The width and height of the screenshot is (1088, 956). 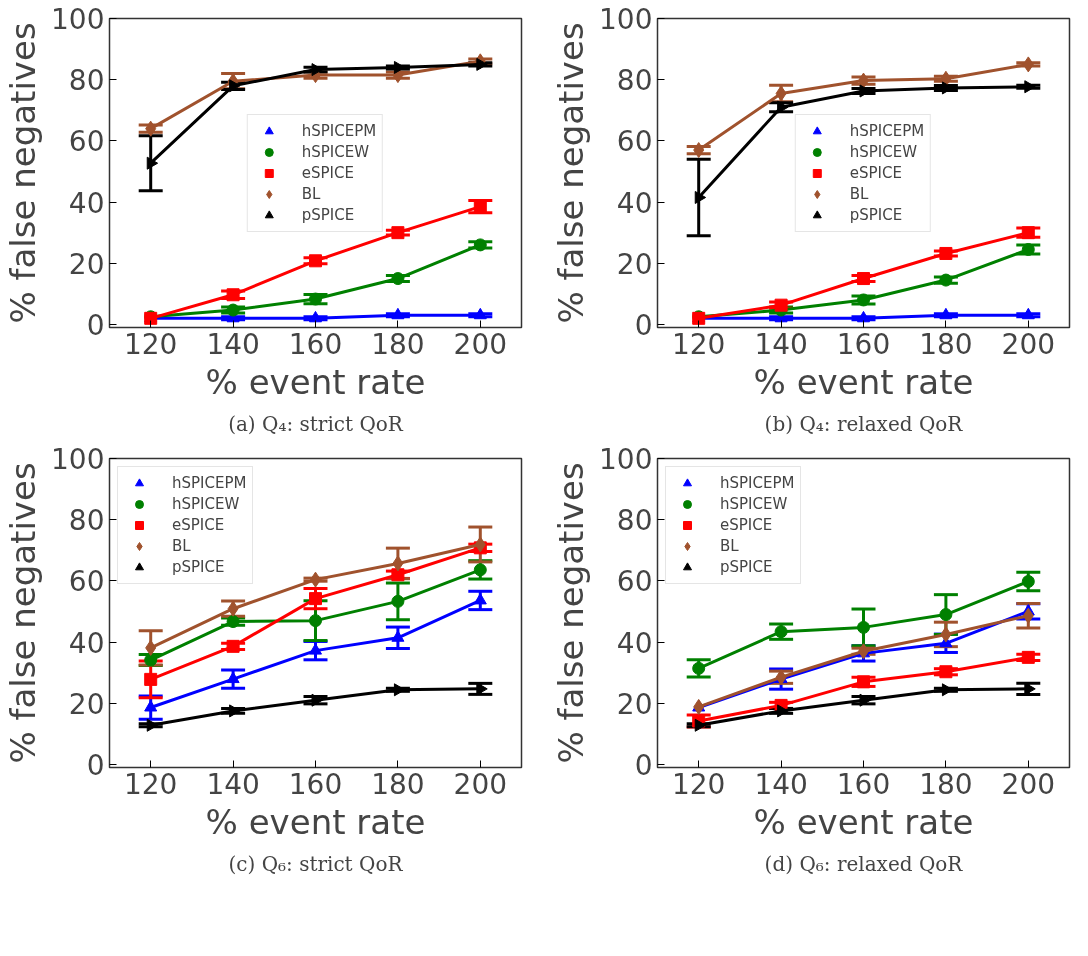 What do you see at coordinates (316, 423) in the screenshot?
I see `text: (a) Q₄: strict QoR` at bounding box center [316, 423].